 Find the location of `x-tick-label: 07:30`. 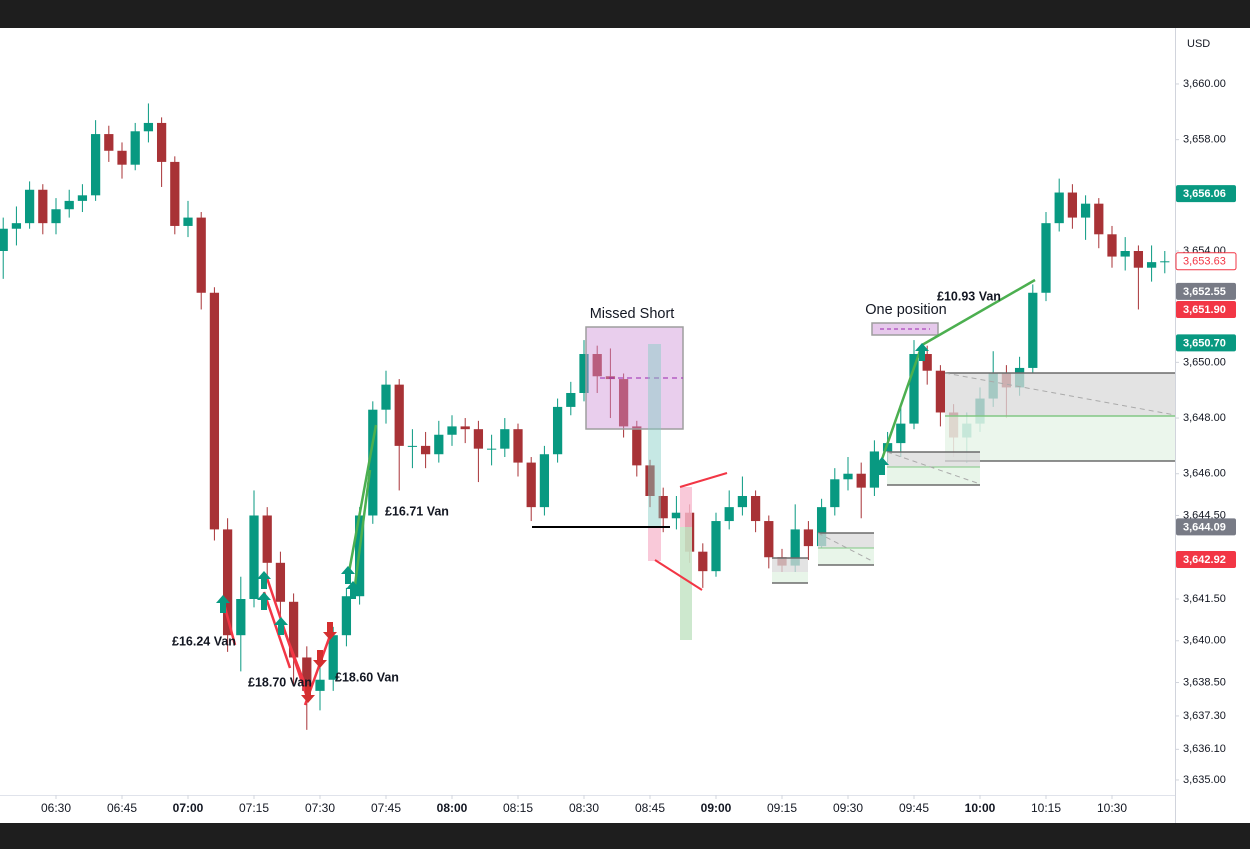

x-tick-label: 07:30 is located at coordinates (320, 808).